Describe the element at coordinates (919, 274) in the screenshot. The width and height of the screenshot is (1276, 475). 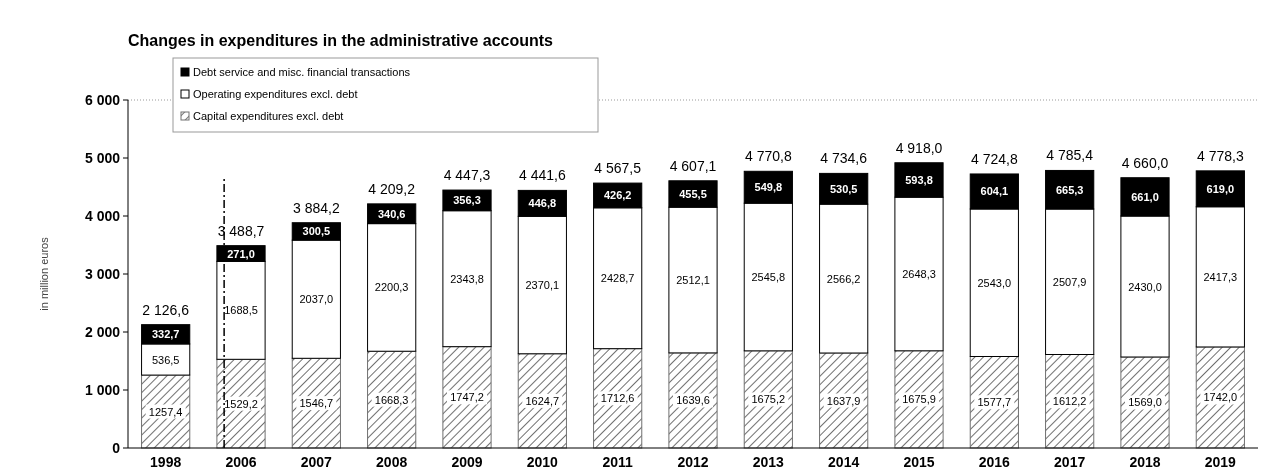
I see `data-label: 2648,3` at that location.